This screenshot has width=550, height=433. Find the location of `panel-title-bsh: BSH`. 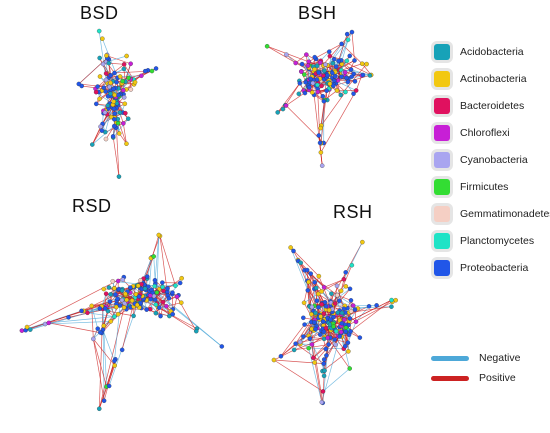

panel-title-bsh: BSH is located at coordinates (317, 13).